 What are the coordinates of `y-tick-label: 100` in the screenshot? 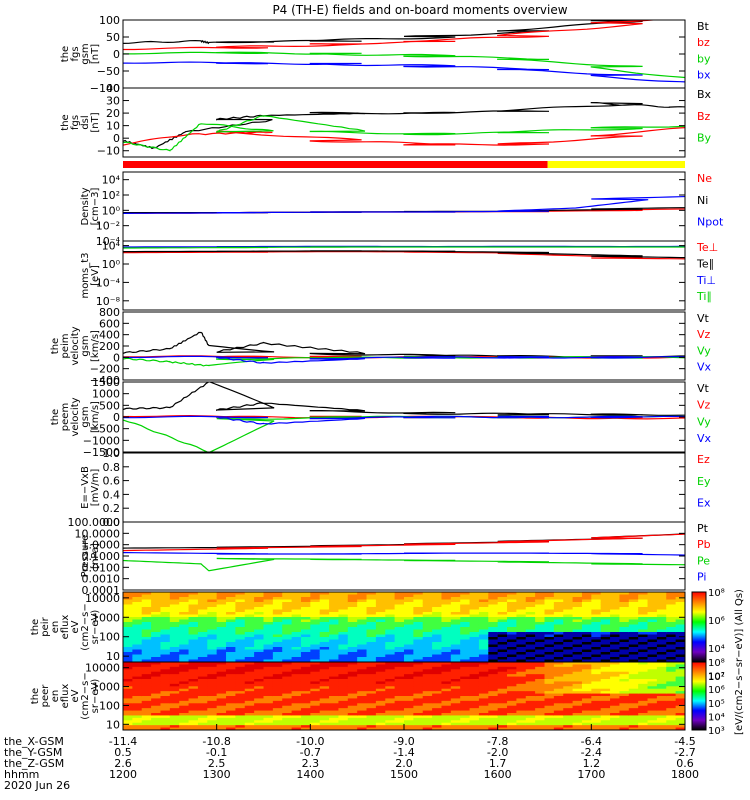 It's located at (109, 20).